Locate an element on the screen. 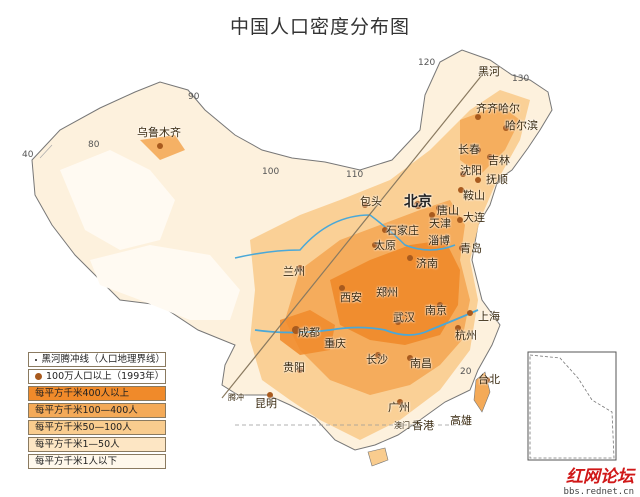  legend-class-1-50: 每平方千米1—50人 is located at coordinates (97, 444).